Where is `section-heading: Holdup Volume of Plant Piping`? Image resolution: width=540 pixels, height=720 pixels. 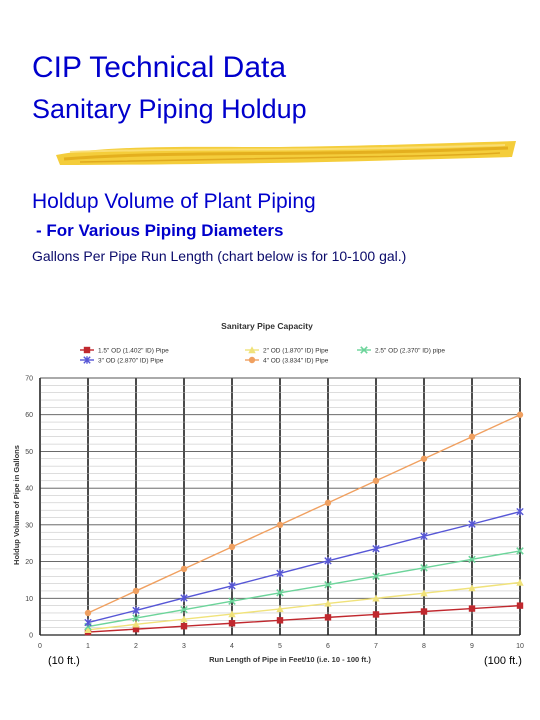
section-heading: Holdup Volume of Plant Piping is located at coordinates (174, 201).